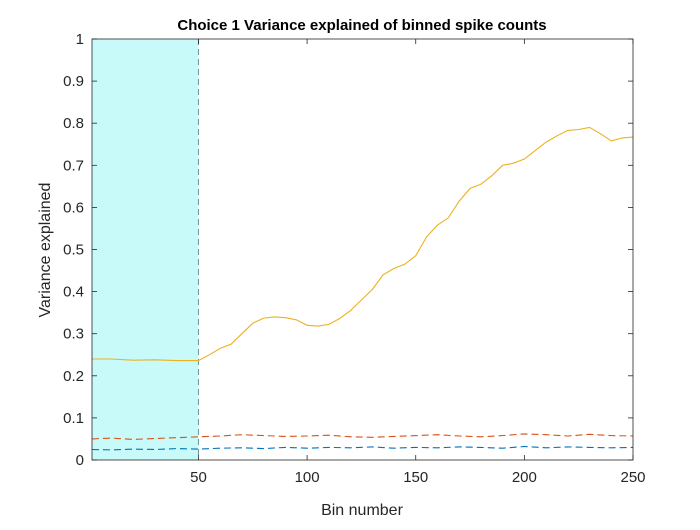 The image size is (700, 530). I want to click on x-axis-label: Bin number, so click(362, 510).